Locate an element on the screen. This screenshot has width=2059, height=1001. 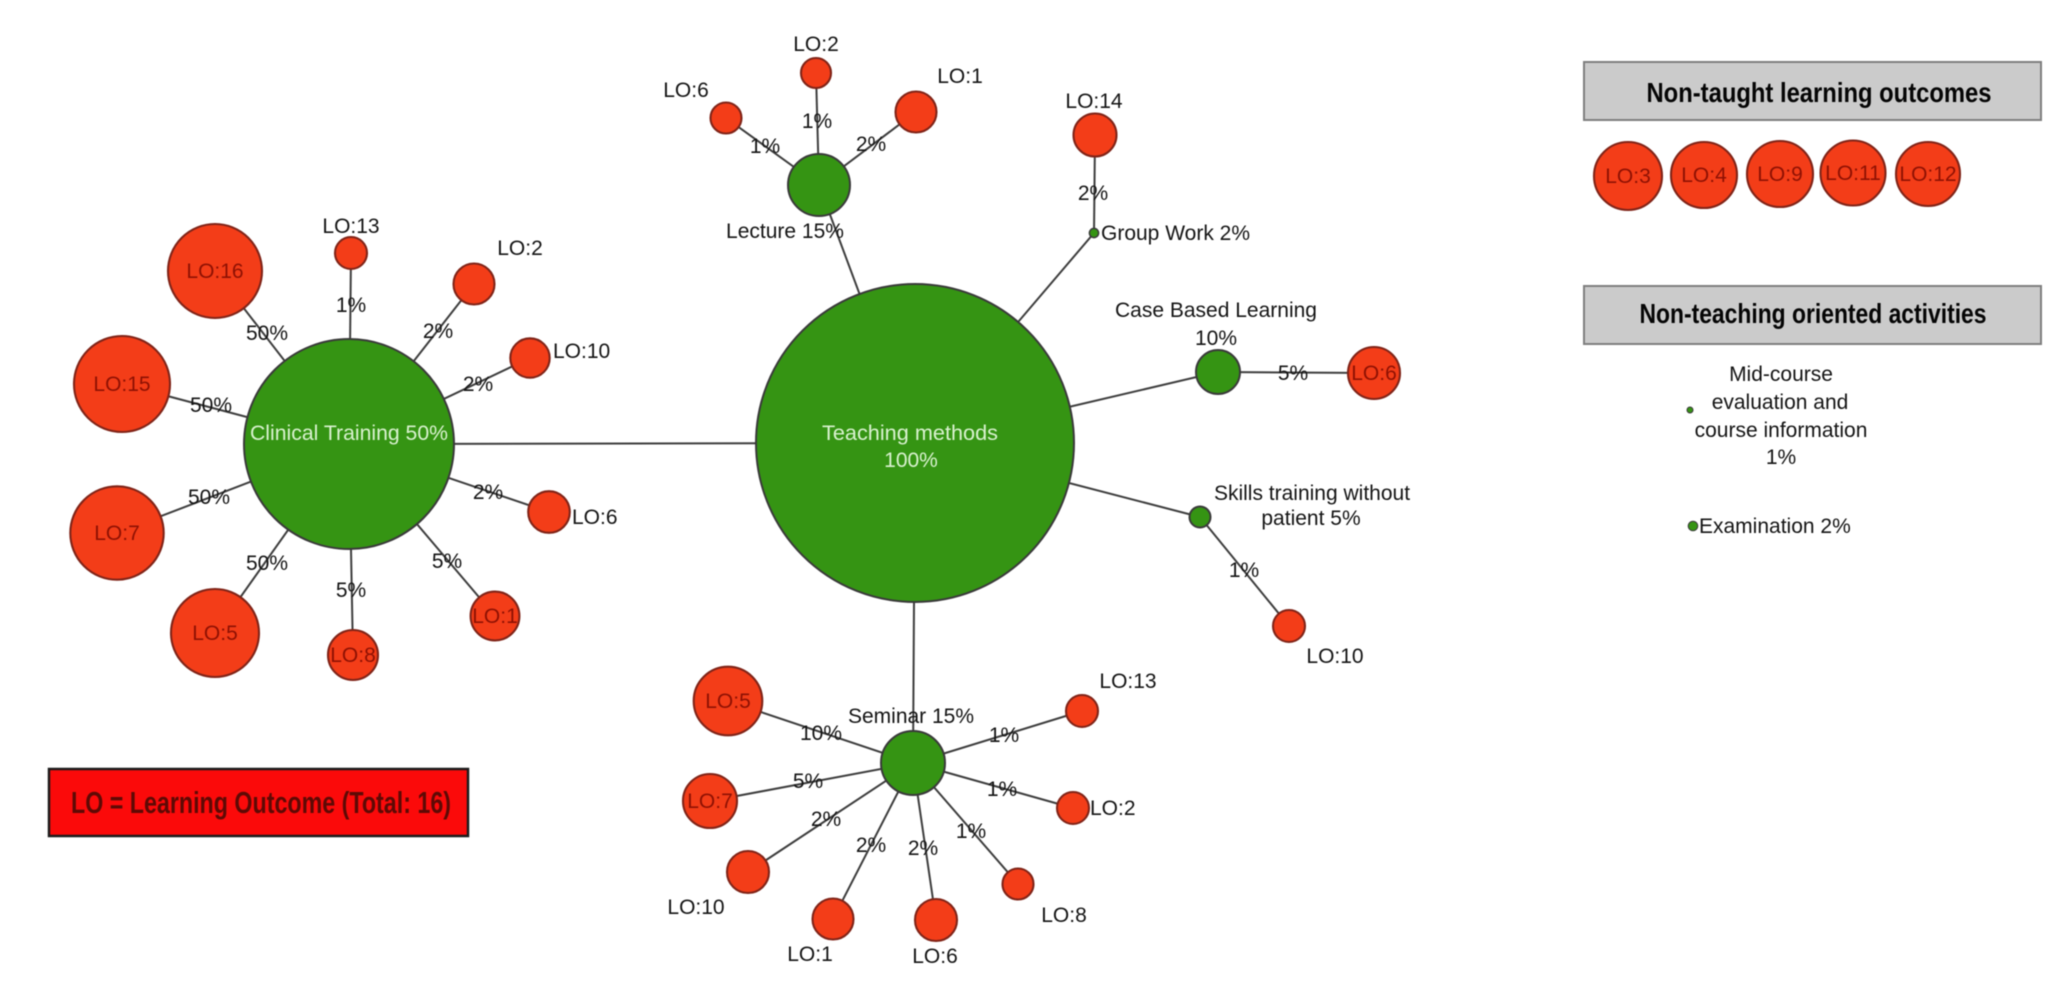
svg-text: Lecture 15% is located at coordinates (785, 231).